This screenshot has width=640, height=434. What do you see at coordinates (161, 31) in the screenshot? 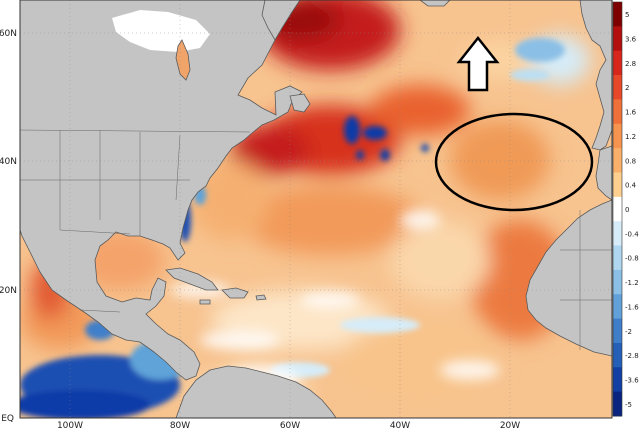
I see `hudson-bay-ice` at bounding box center [161, 31].